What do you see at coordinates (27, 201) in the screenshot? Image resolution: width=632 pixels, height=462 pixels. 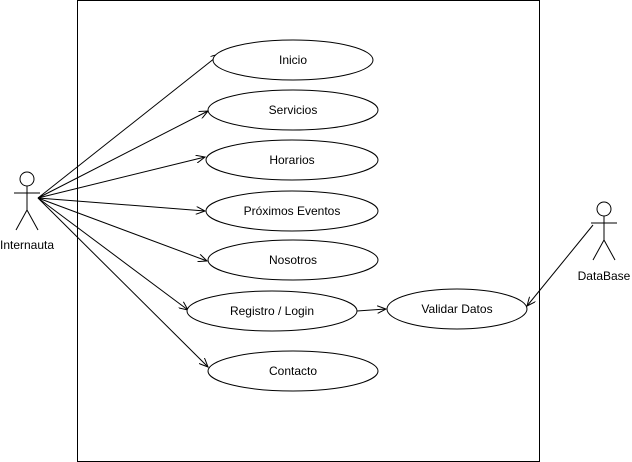 I see `actor-user-icon` at bounding box center [27, 201].